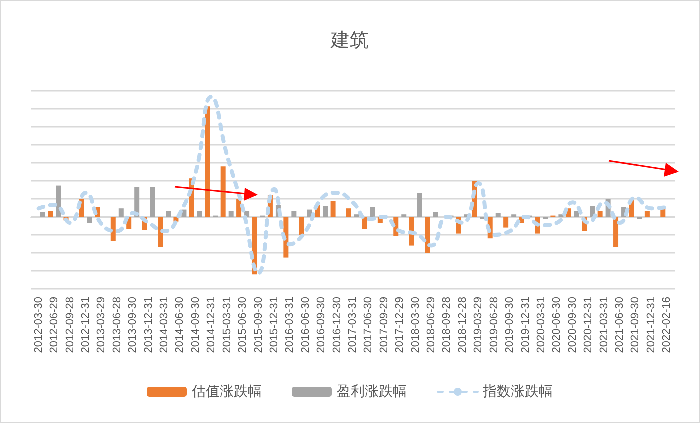 The image size is (700, 423). What do you see at coordinates (651, 325) in the screenshot?
I see `x-tick-label: 2021-12-31` at bounding box center [651, 325].